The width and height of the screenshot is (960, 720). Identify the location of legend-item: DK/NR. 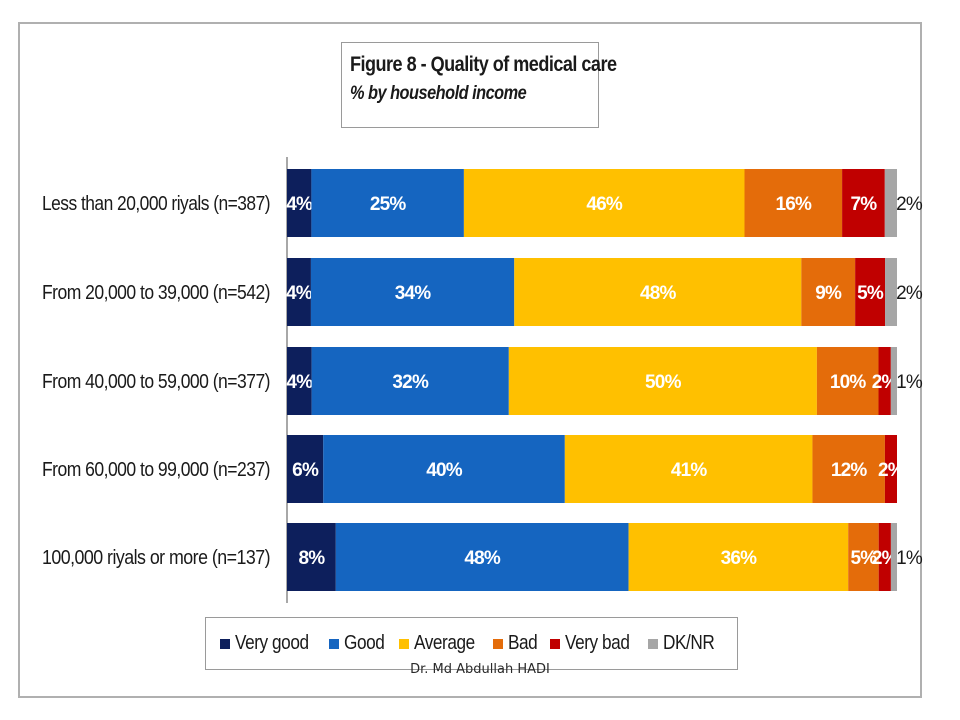
(685, 643).